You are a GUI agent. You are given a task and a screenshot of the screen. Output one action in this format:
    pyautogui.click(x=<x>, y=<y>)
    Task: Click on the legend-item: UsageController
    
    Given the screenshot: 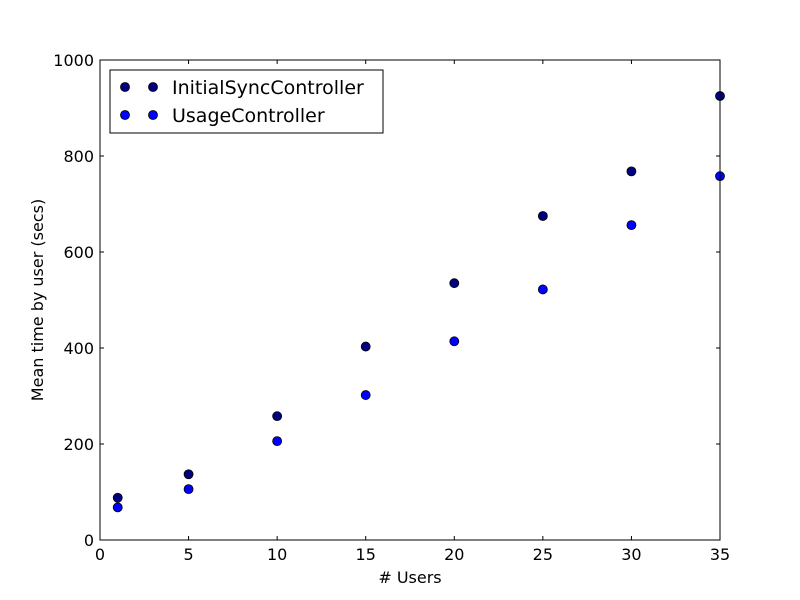 What is the action you would take?
    pyautogui.click(x=222, y=116)
    